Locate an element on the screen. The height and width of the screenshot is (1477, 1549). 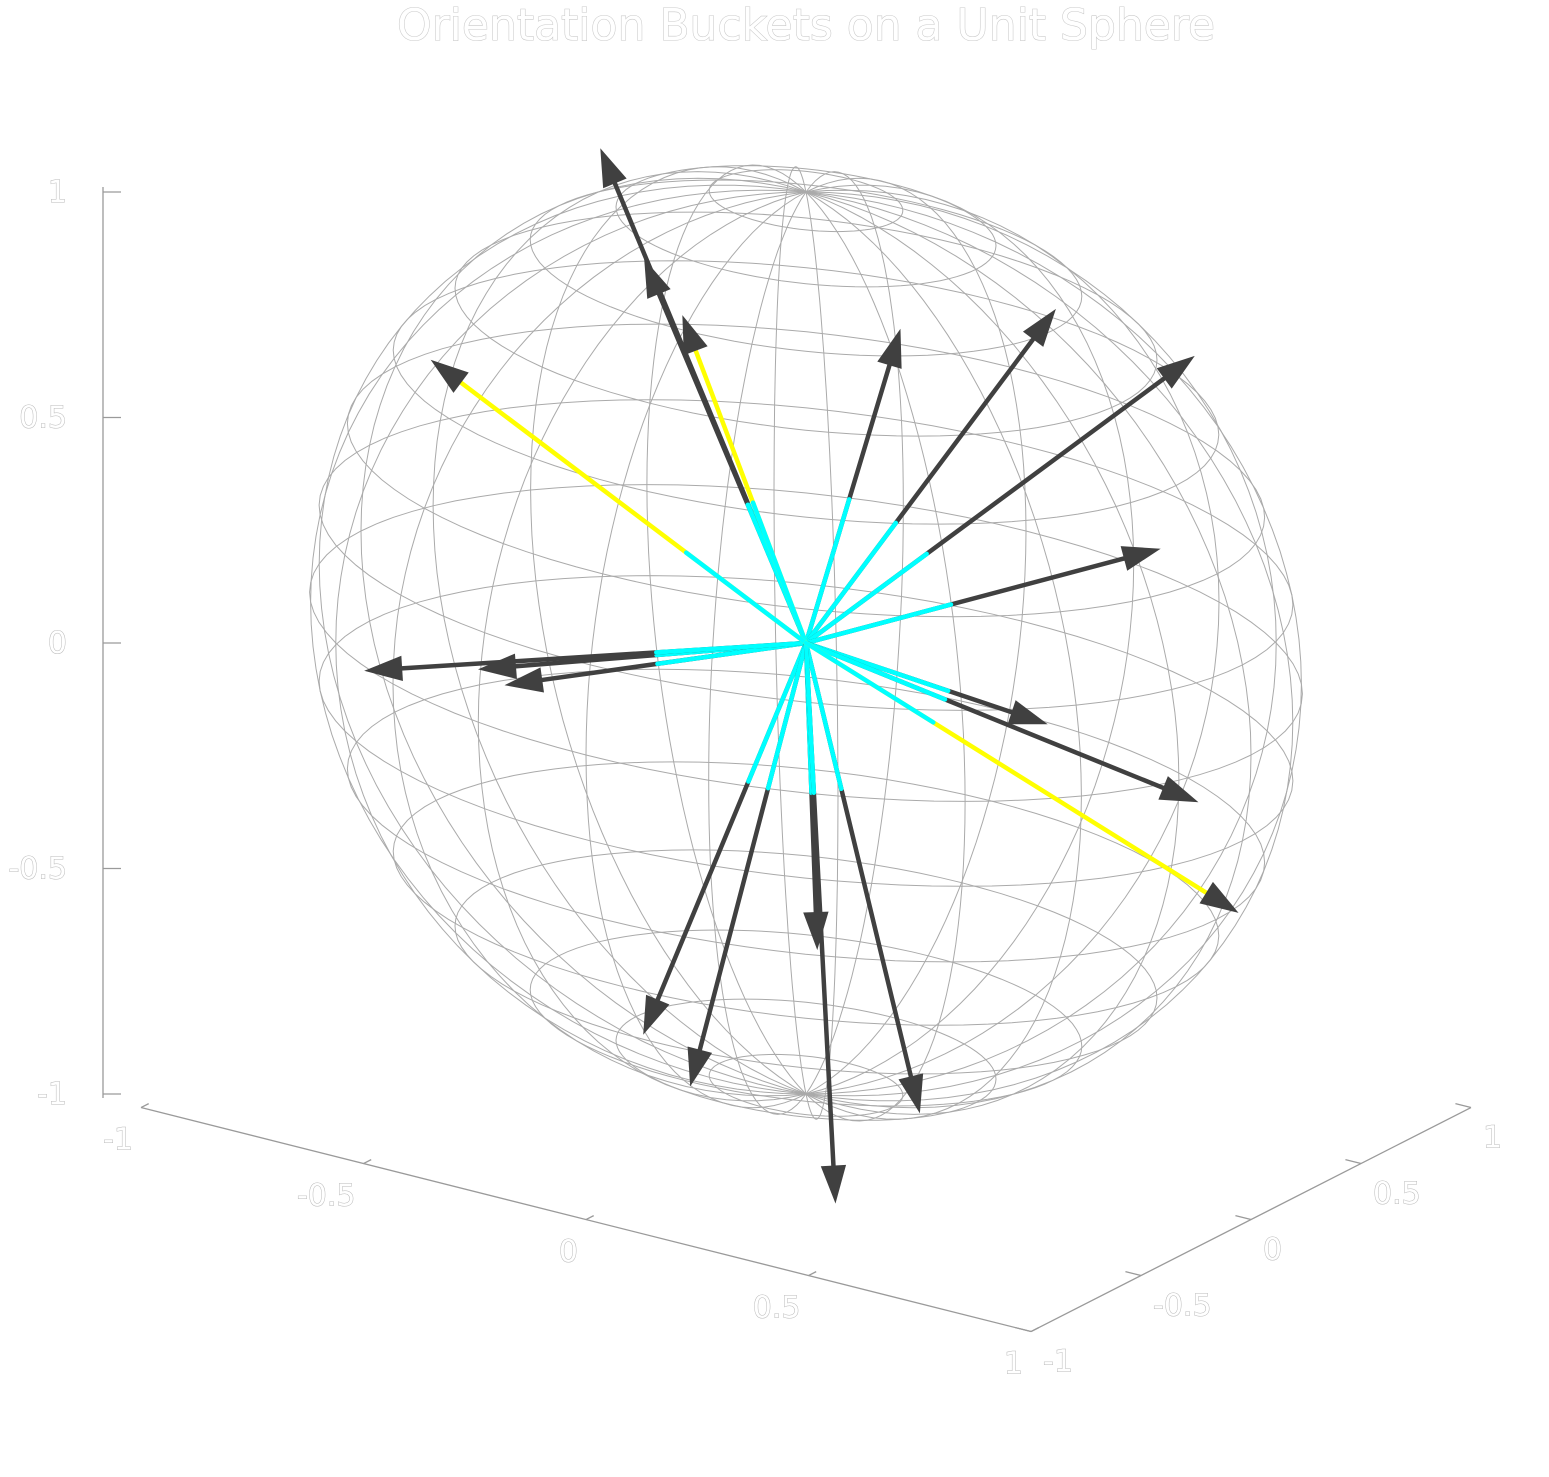
y-tick-label: -1 is located at coordinates (1058, 1362).